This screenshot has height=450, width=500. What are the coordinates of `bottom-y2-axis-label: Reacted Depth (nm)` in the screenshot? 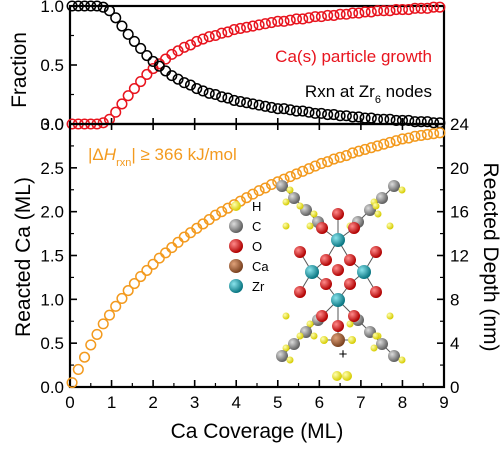 It's located at (489, 256).